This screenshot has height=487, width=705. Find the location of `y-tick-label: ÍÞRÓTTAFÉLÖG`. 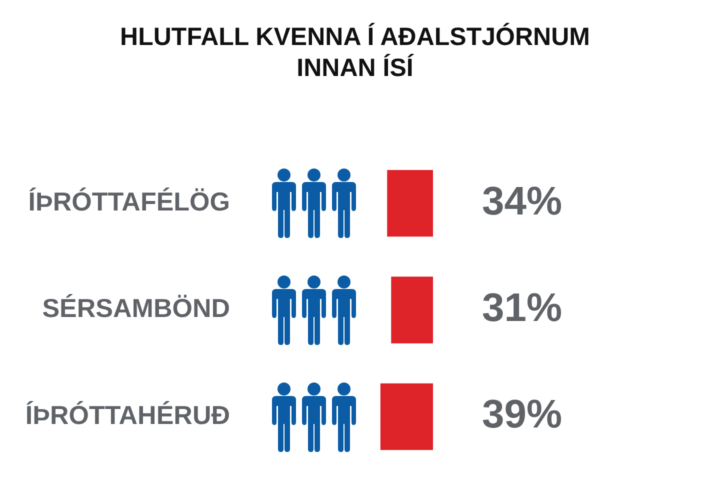

y-tick-label: ÍÞRÓTTAFÉLÖG is located at coordinates (129, 201).